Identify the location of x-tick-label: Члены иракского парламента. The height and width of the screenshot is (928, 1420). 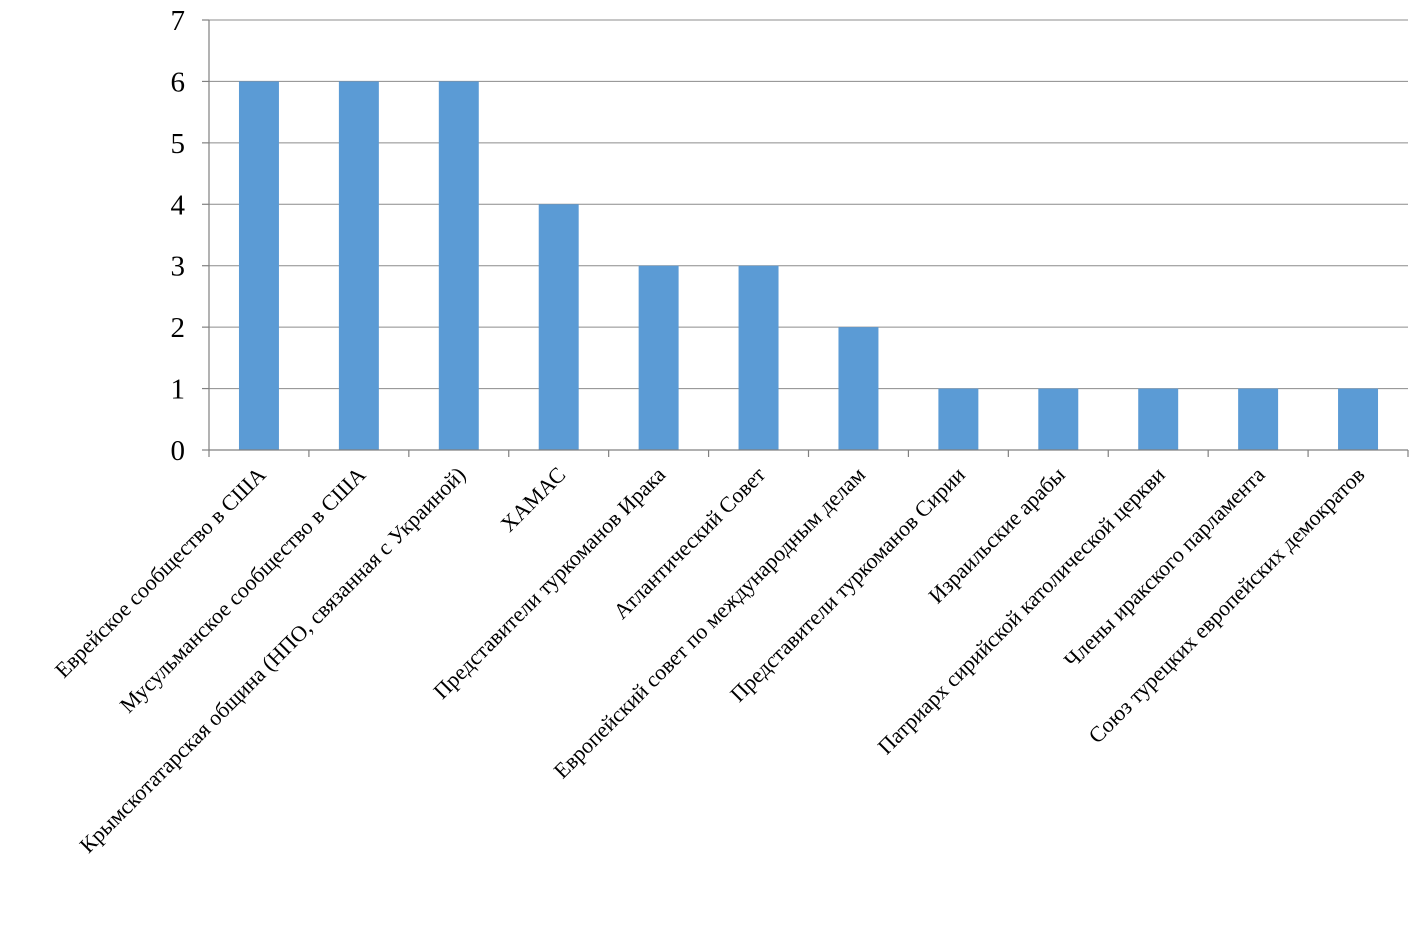
(1164, 567).